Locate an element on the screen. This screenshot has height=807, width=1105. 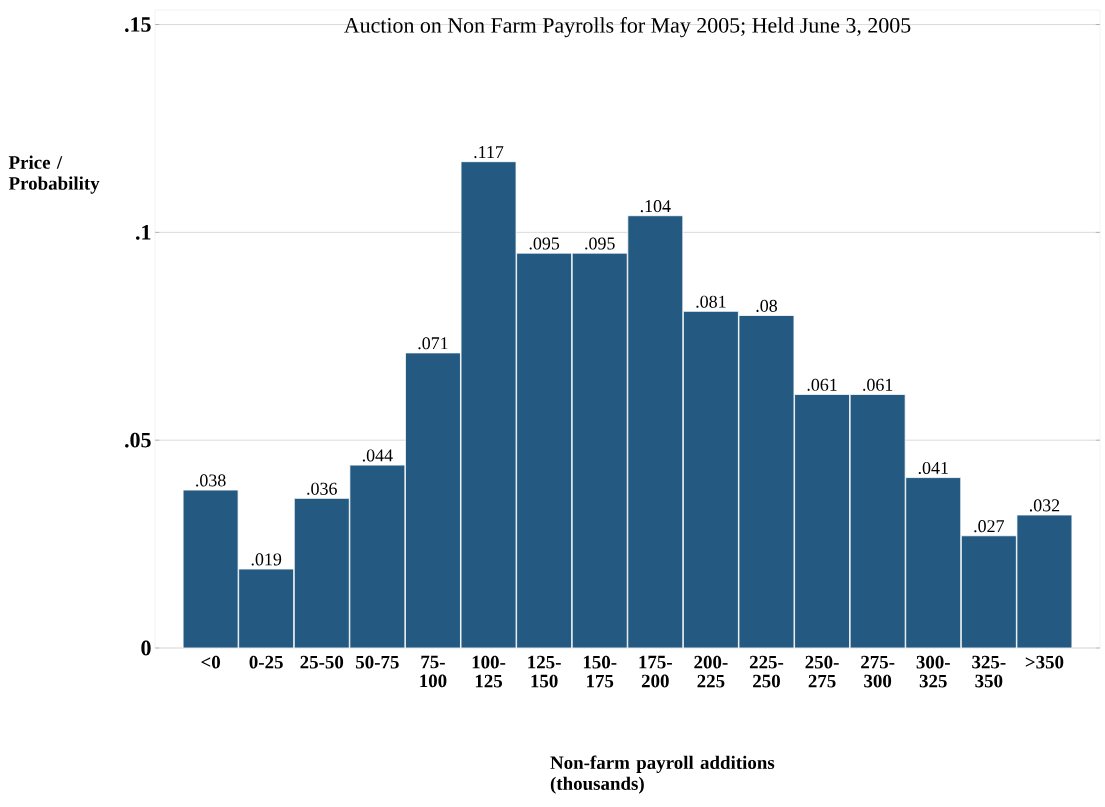
x-tick-label: 125-150 is located at coordinates (544, 671).